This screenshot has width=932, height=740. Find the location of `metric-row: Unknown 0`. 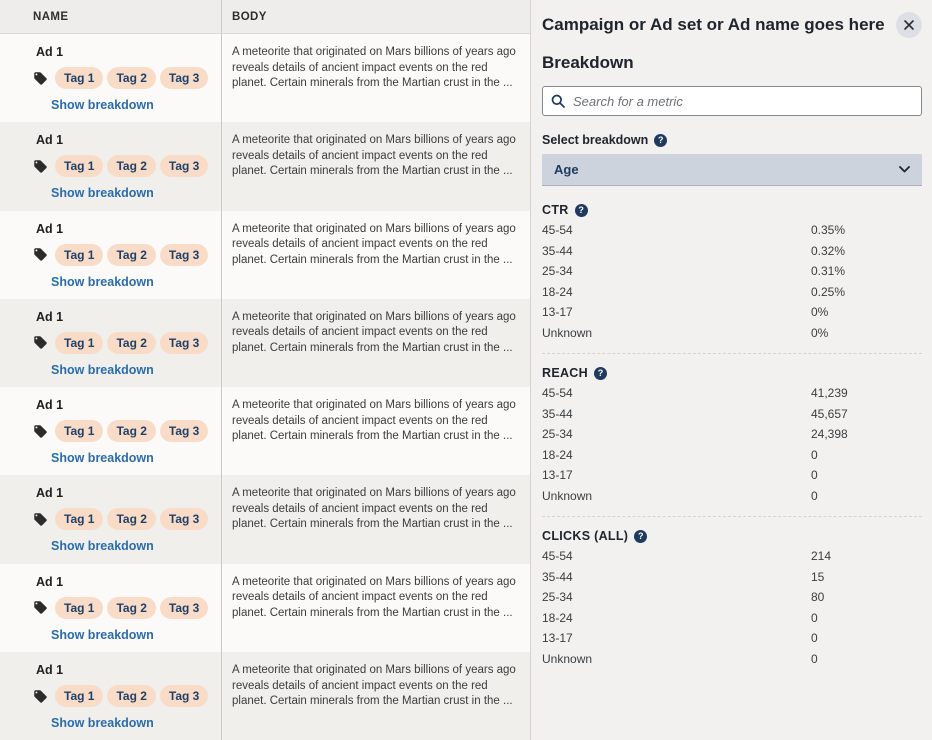

metric-row: Unknown 0 is located at coordinates (732, 496).